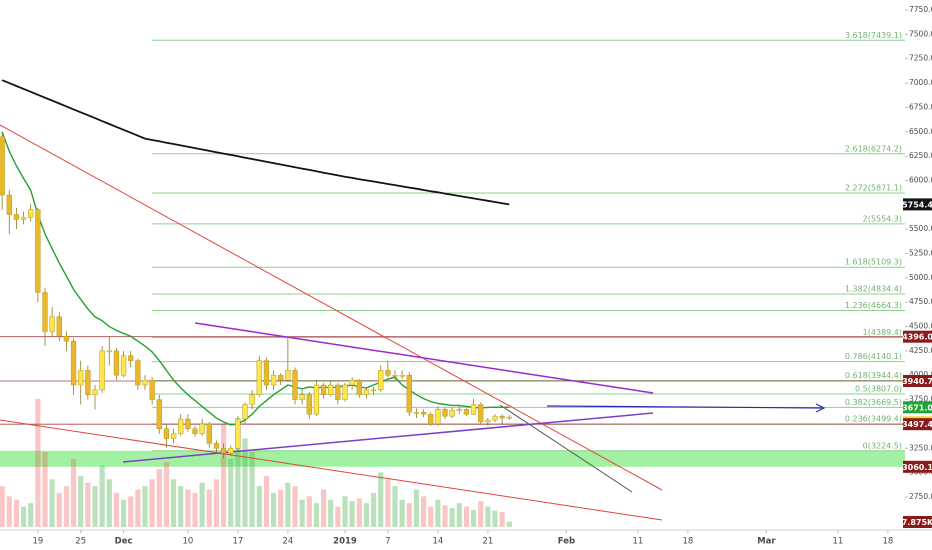  Describe the element at coordinates (917, 204) in the screenshot. I see `price-label: 5754.4` at that location.